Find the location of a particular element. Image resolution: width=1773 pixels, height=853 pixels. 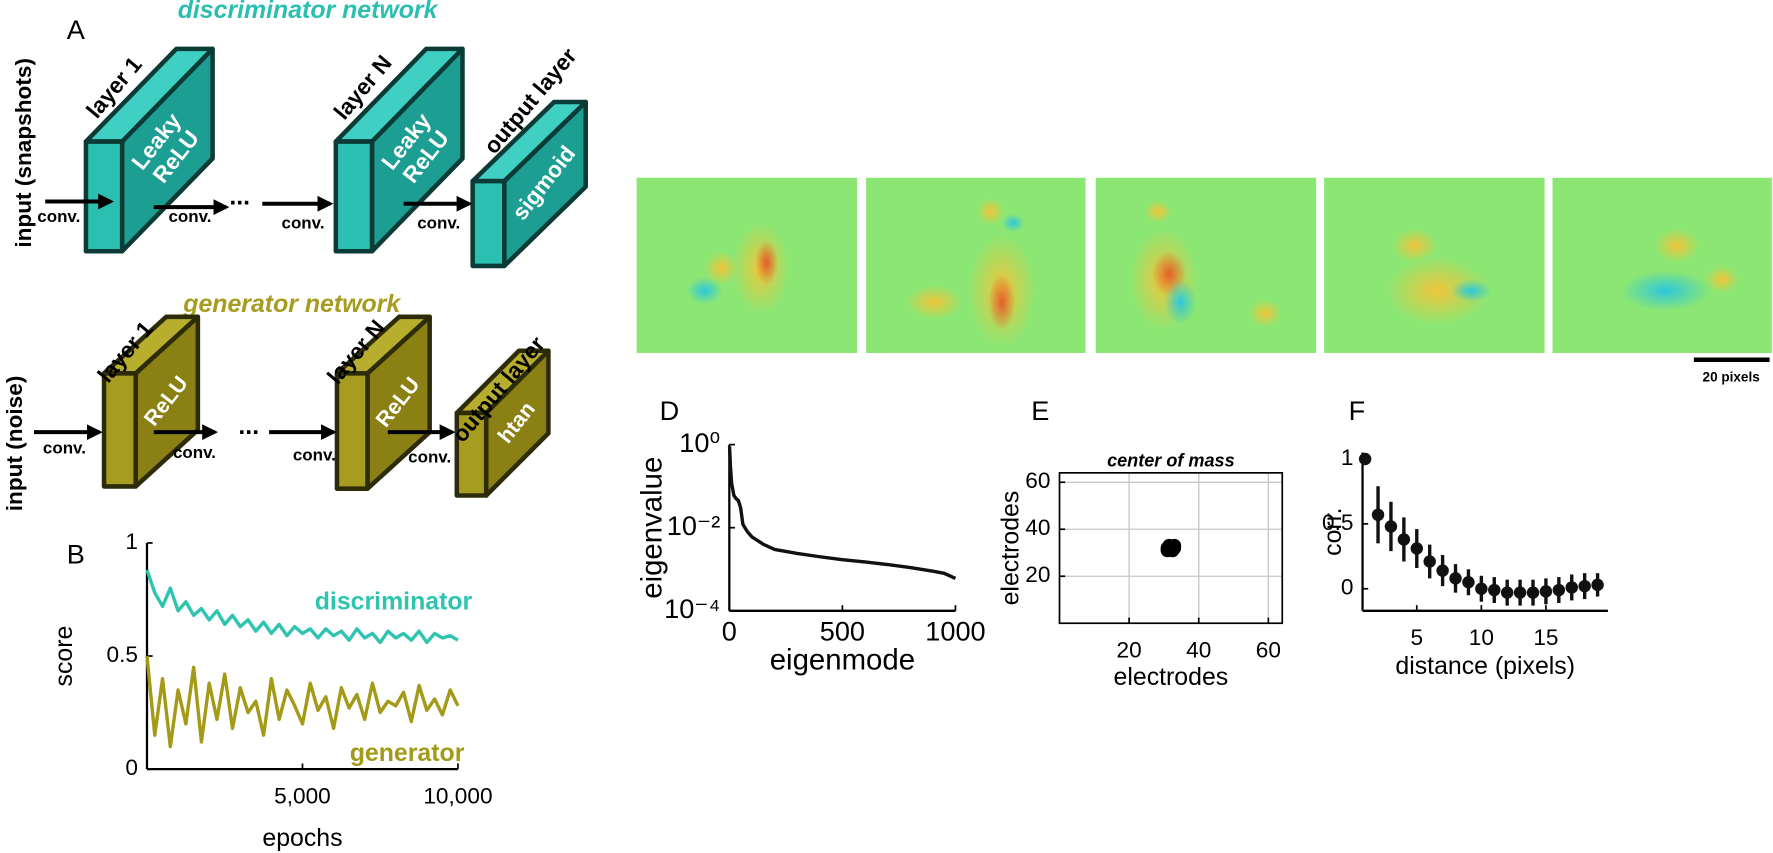

panel-label: A is located at coordinates (76, 29).